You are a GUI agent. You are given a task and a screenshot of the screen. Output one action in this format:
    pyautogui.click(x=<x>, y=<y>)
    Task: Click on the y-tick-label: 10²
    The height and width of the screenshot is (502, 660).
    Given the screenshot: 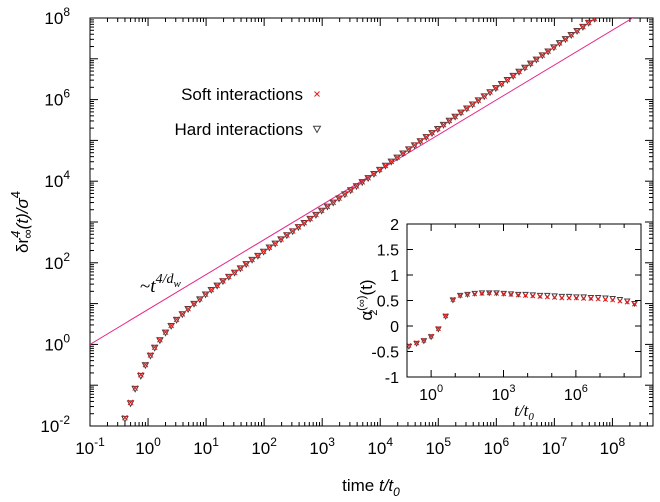 What is the action you would take?
    pyautogui.click(x=57, y=261)
    